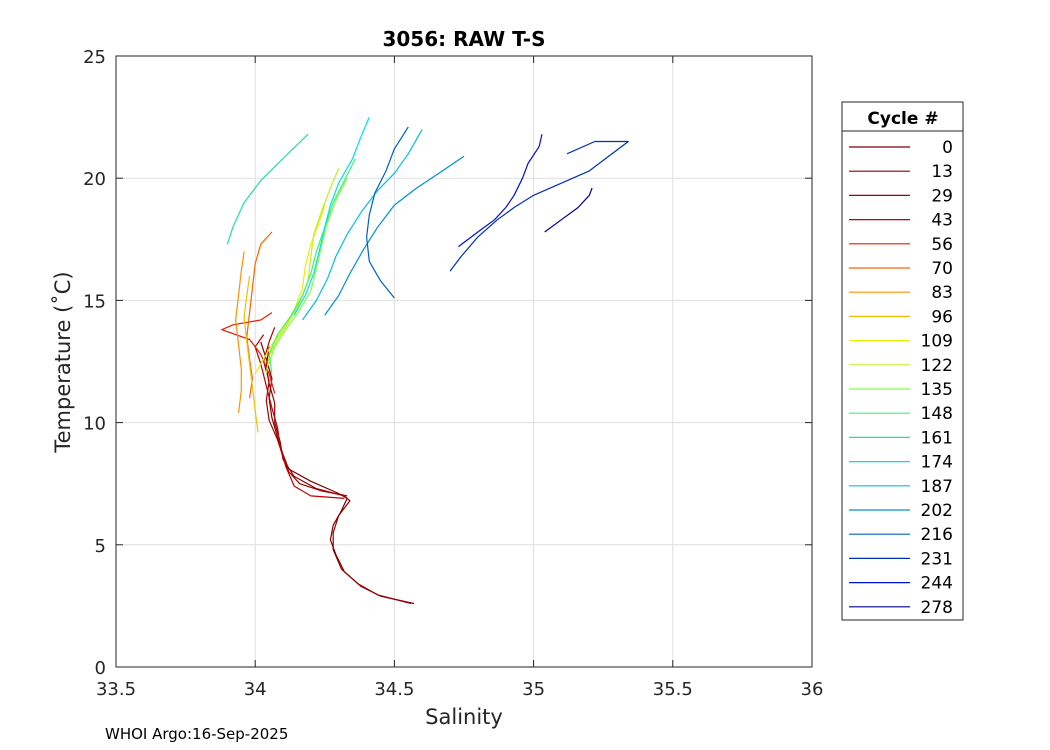 The image size is (1050, 750). What do you see at coordinates (94, 301) in the screenshot?
I see `y-tick-label: 15` at bounding box center [94, 301].